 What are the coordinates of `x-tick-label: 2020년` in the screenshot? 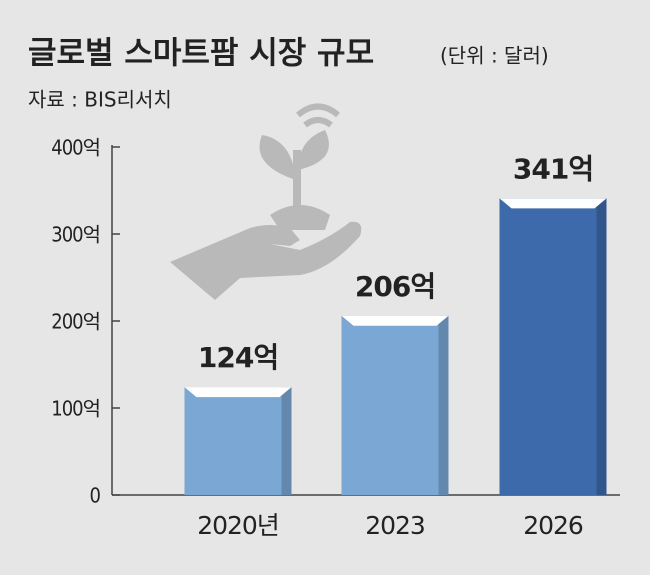 It's located at (238, 525).